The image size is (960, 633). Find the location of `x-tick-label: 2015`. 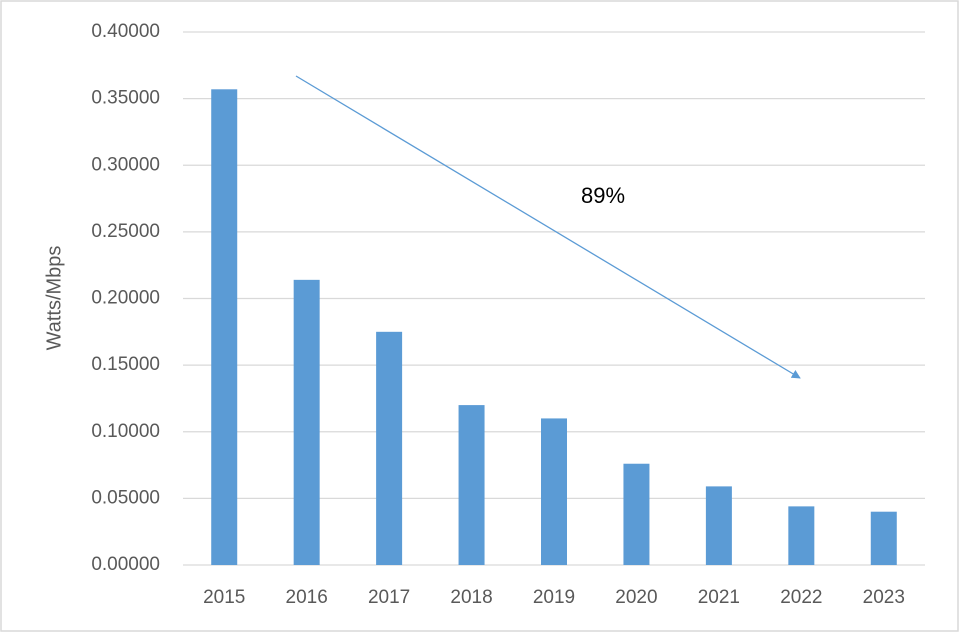

x-tick-label: 2015 is located at coordinates (224, 597).